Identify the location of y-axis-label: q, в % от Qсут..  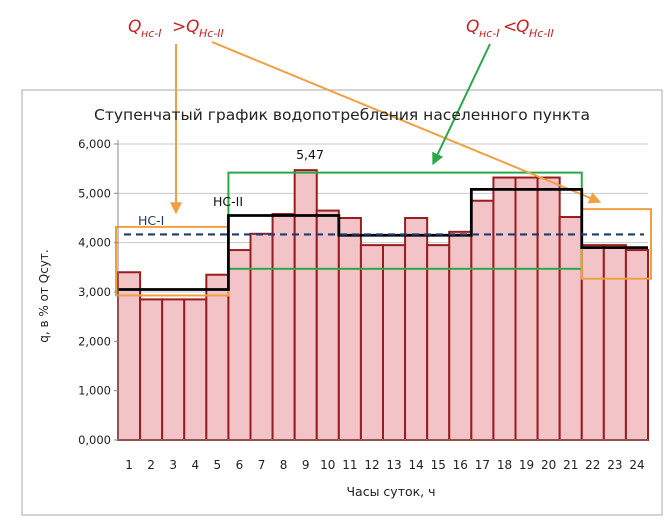
(44, 295).